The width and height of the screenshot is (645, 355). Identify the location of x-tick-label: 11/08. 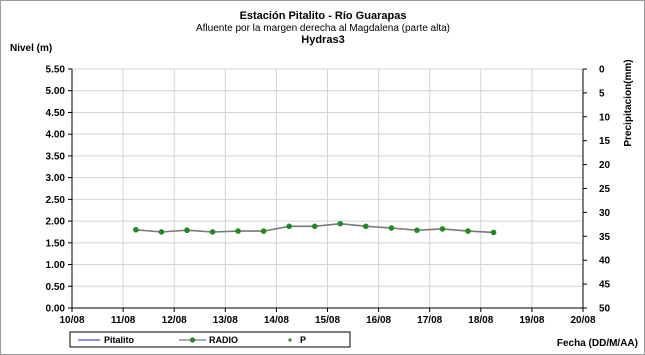
(123, 320).